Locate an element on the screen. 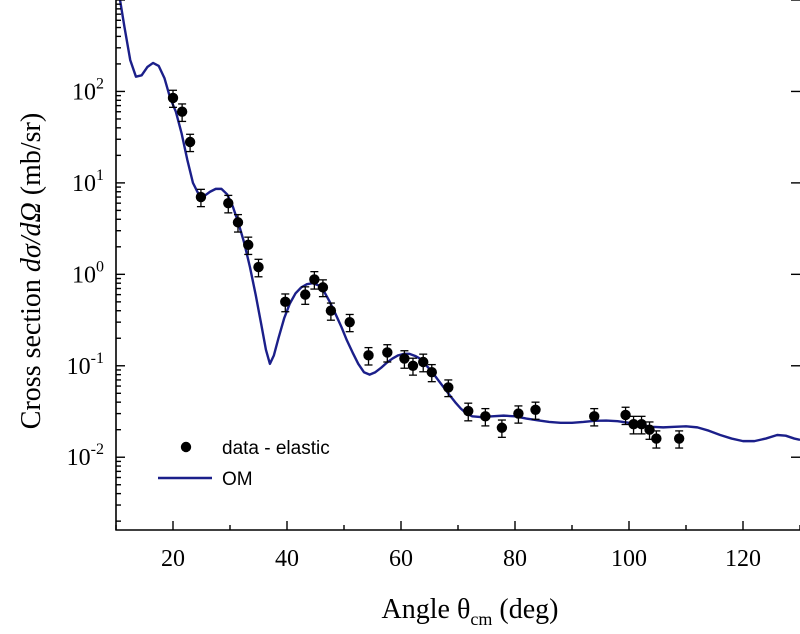 This screenshot has height=634, width=800. x-axis-title-subscript: cm is located at coordinates (481, 619).